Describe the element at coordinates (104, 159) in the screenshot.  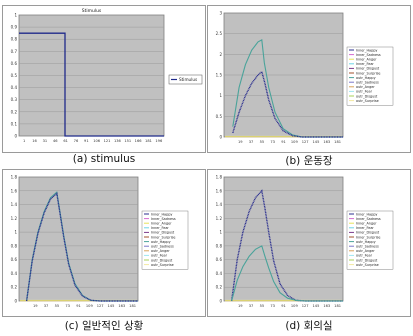
I see `chart-caption-stimulus: (a) stimulus` at that location.